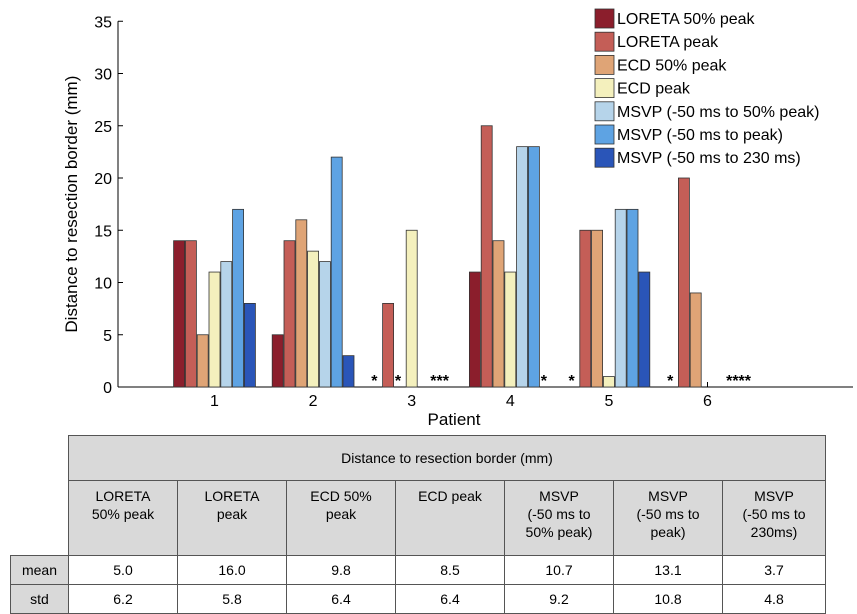 This screenshot has width=857, height=614. Describe the element at coordinates (123, 570) in the screenshot. I see `table-cell: 5.0` at that location.